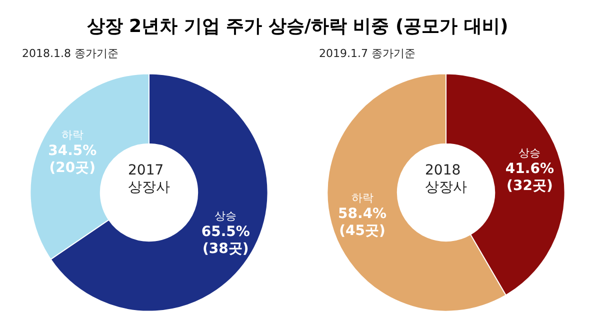  I want to click on data-label: 58.4% (45곳), so click(362, 223).